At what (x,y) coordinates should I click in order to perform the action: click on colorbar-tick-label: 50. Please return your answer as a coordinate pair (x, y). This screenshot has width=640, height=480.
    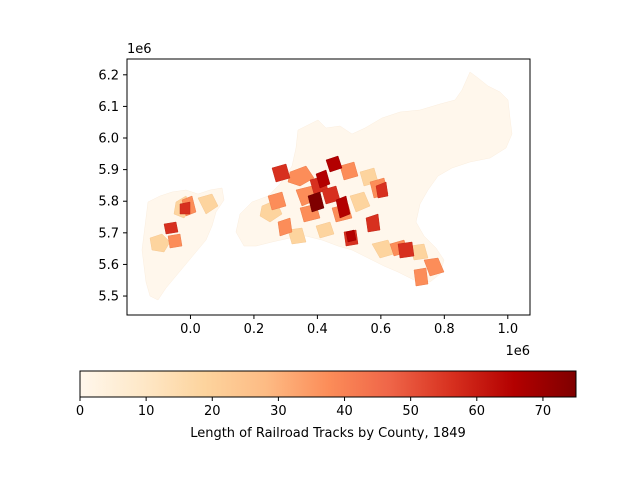
    Looking at the image, I should click on (410, 411).